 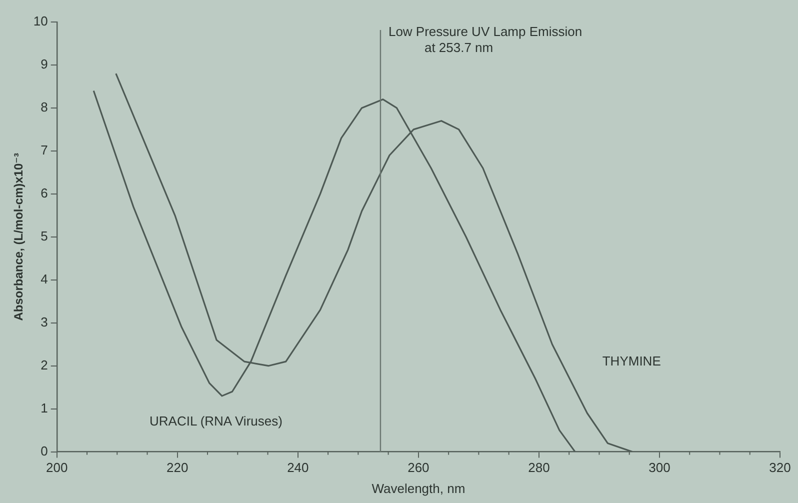 What do you see at coordinates (298, 468) in the screenshot?
I see `x-tick-label: 240` at bounding box center [298, 468].